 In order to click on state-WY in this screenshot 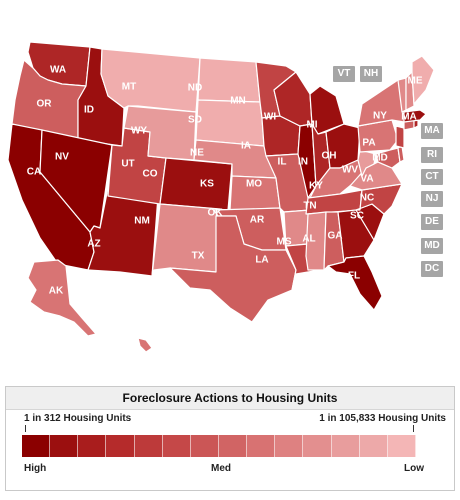, I will do `click(160, 133)`.